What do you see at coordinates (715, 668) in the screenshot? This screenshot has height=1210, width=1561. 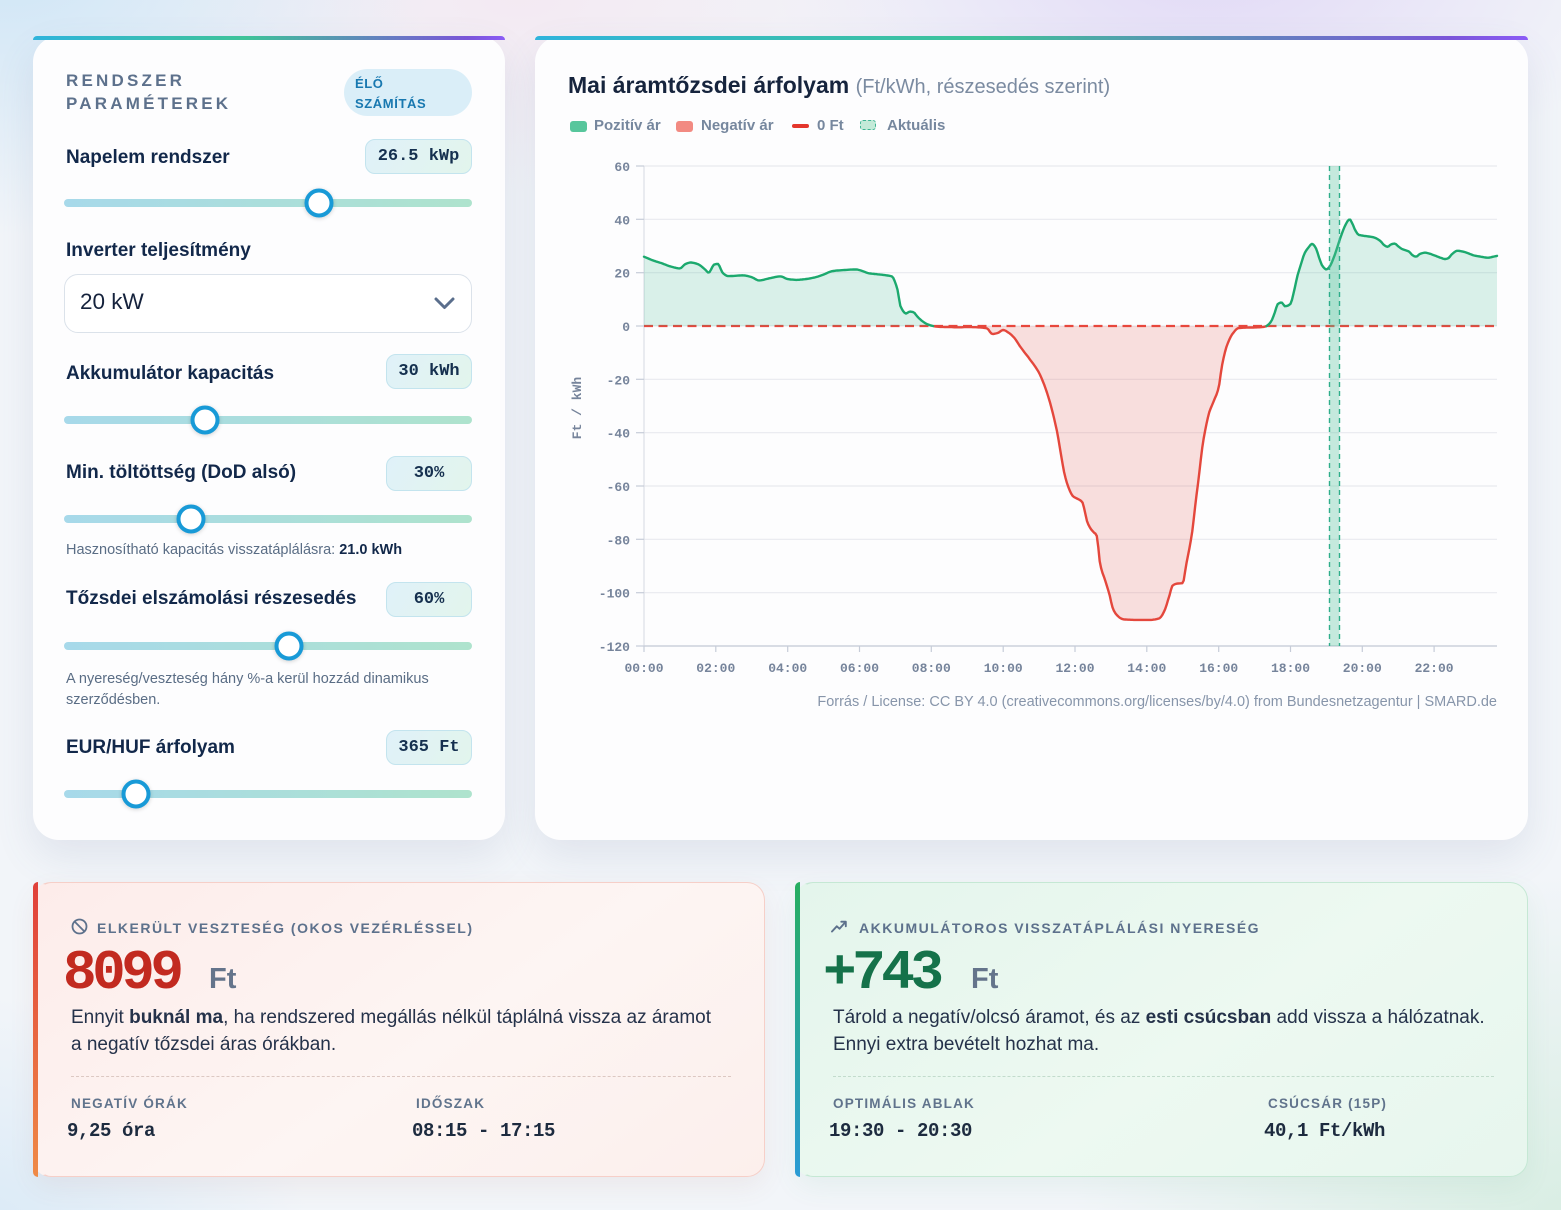 I see `svg-text: 02:00` at bounding box center [715, 668].